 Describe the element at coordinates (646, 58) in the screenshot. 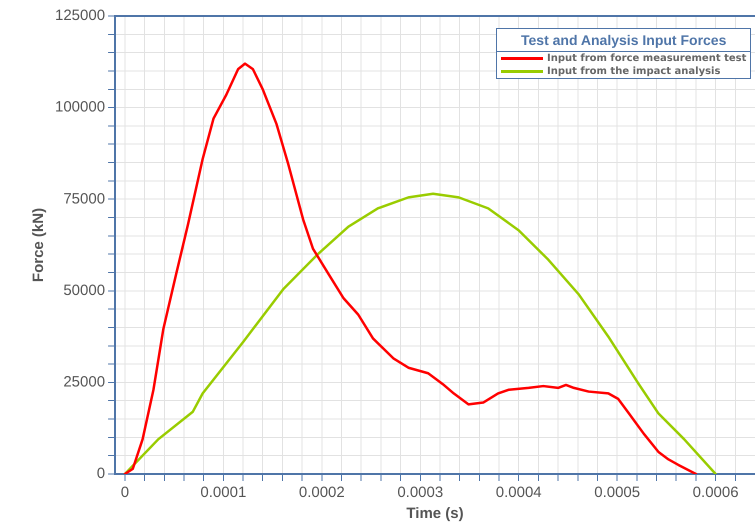

I see `legend-label: Input from force measurement test` at that location.